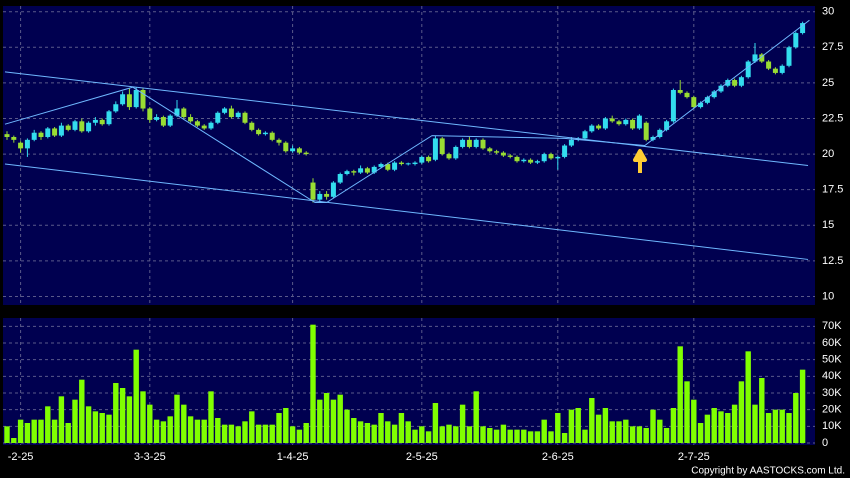 This screenshot has width=850, height=478. Describe the element at coordinates (828, 154) in the screenshot. I see `y-tick-label: 20` at that location.